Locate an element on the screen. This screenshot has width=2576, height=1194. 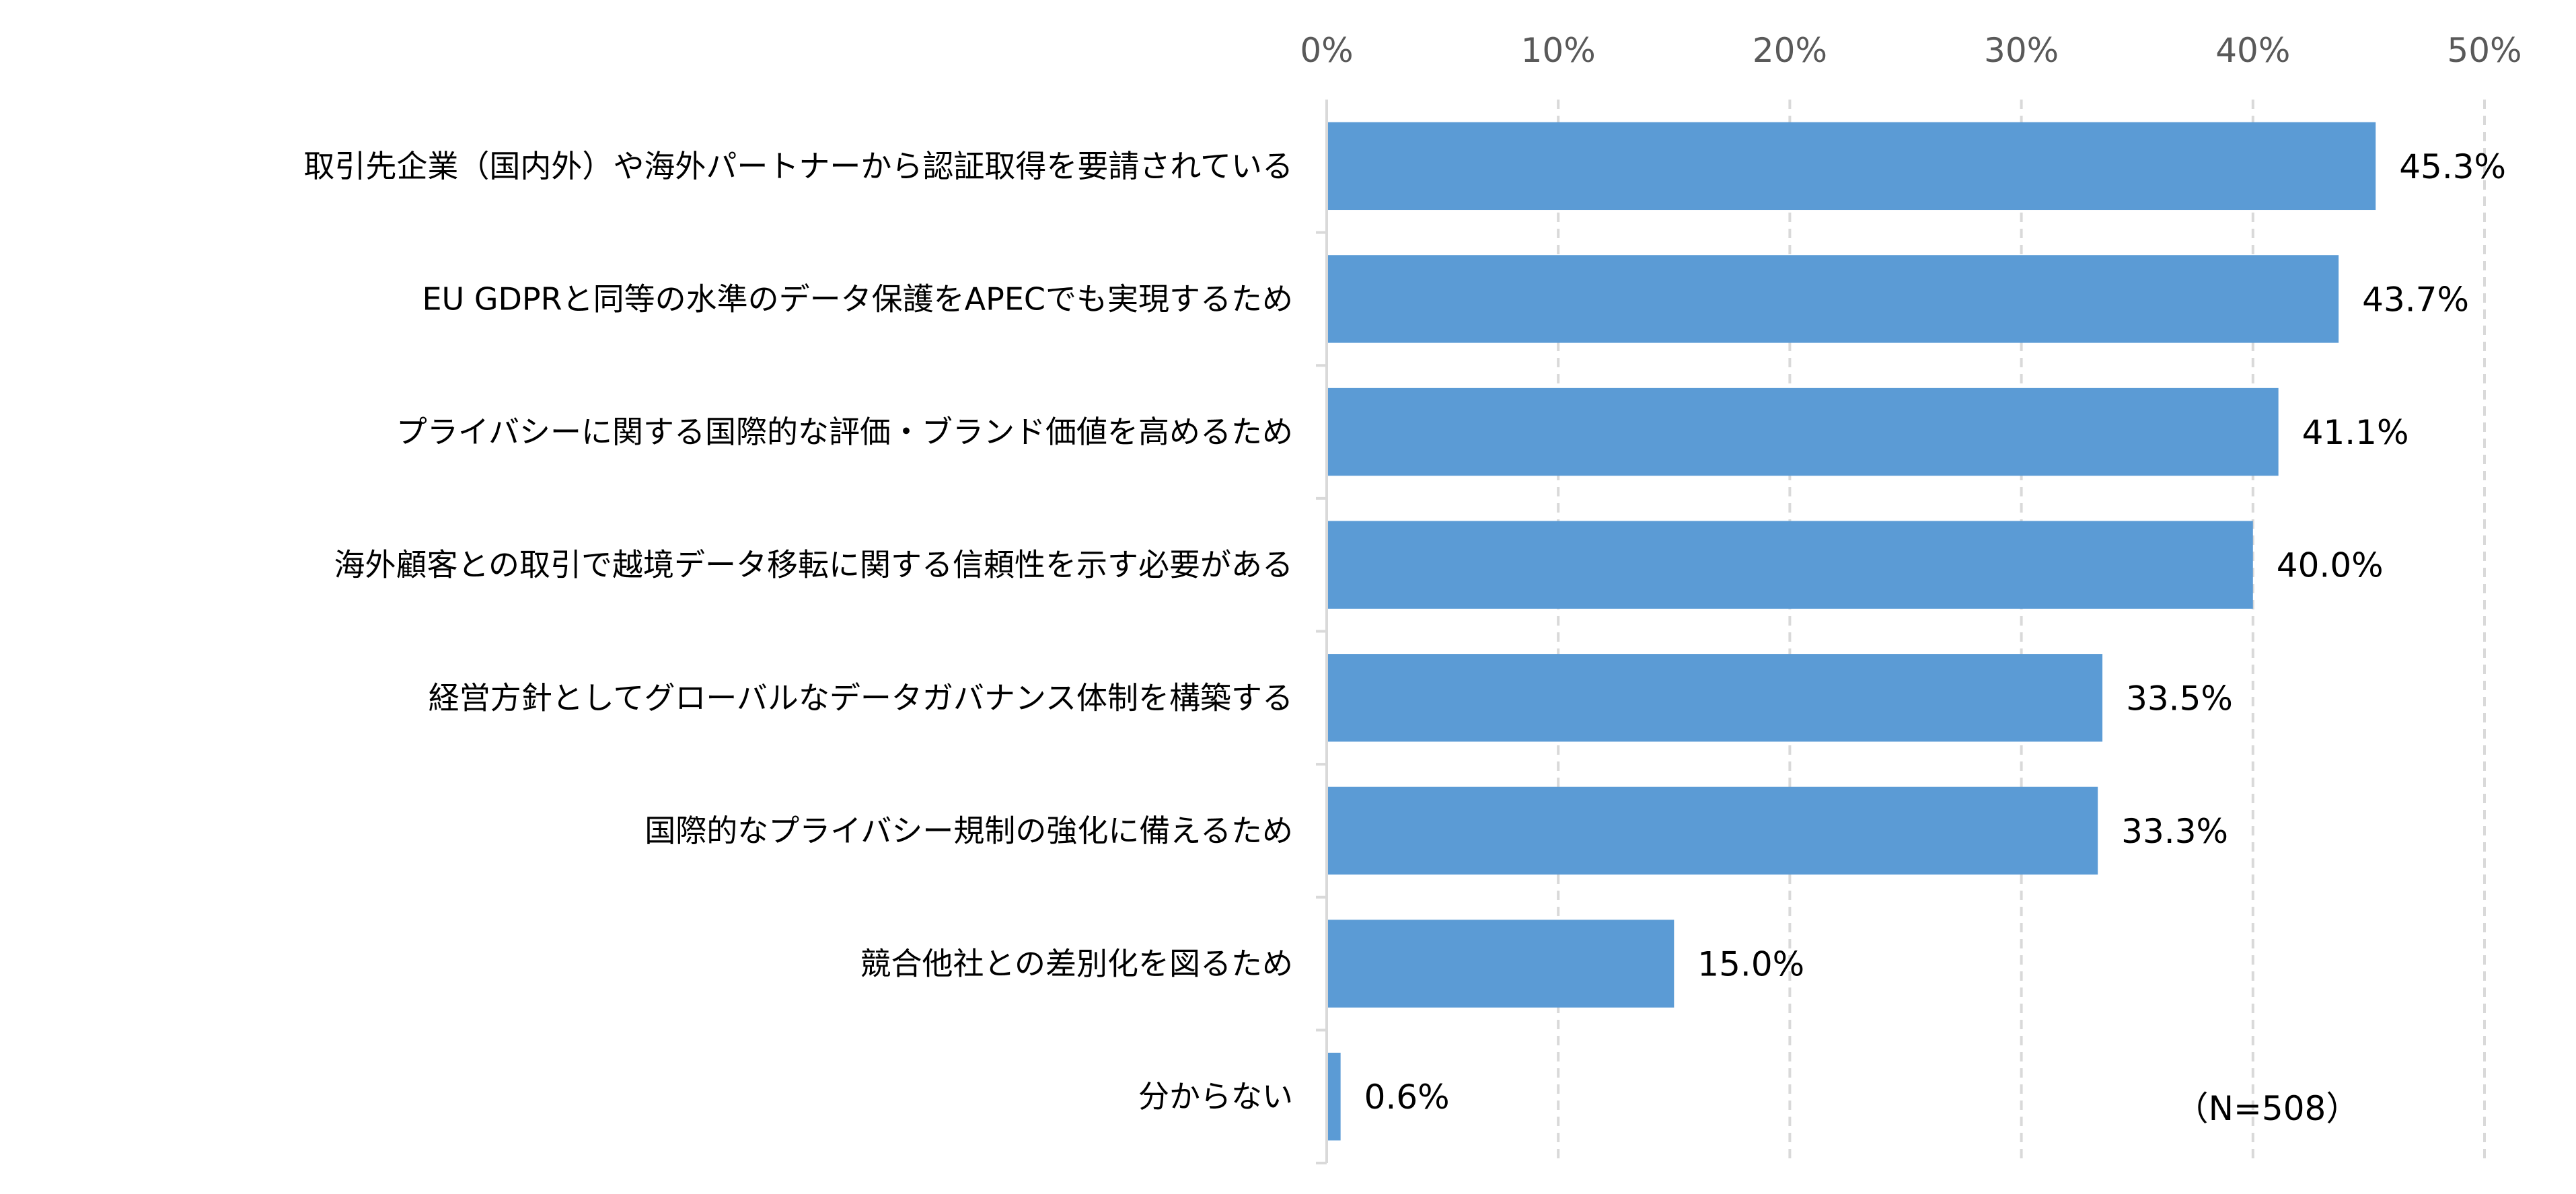
category-label: 経営方針としてグローバルなデータガバナンス体制を構築する is located at coordinates (861, 698).